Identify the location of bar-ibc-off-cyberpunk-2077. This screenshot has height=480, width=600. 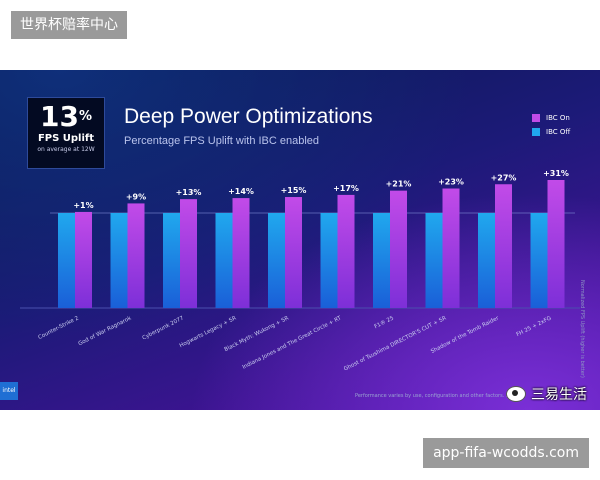
(171, 260).